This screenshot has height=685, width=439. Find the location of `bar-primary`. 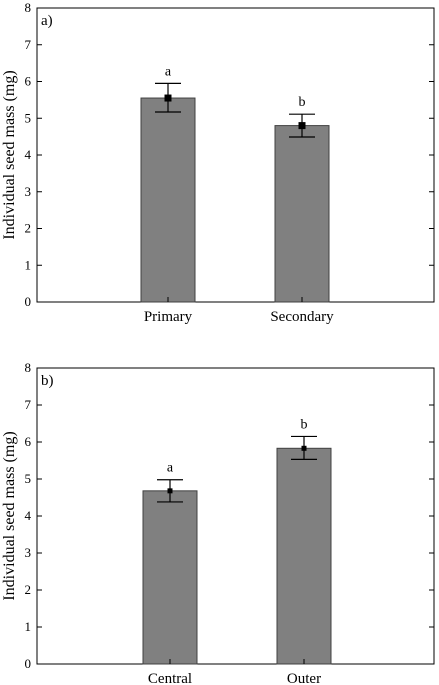

bar-primary is located at coordinates (168, 200).